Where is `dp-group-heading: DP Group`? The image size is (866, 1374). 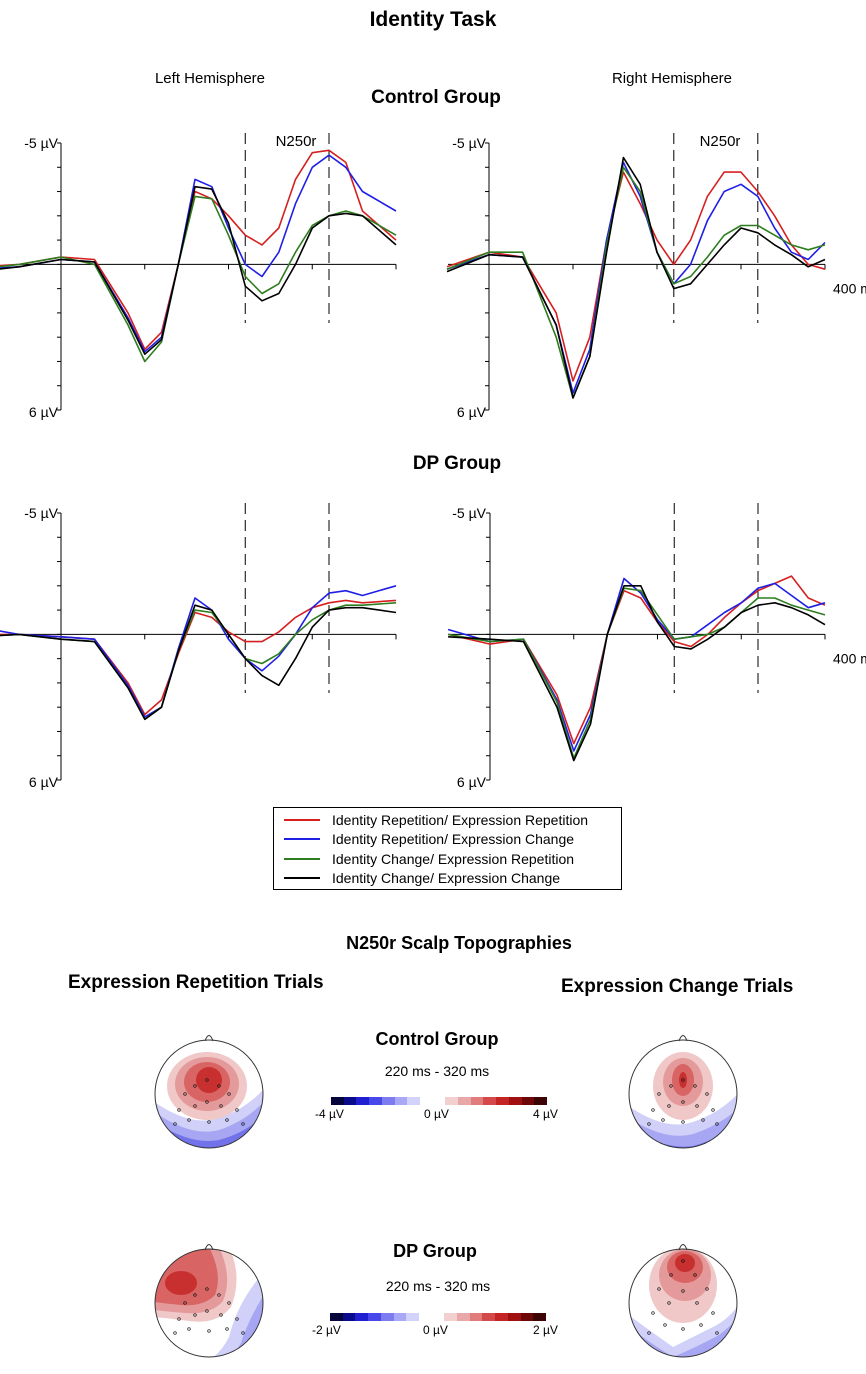
dp-group-heading: DP Group is located at coordinates (457, 463).